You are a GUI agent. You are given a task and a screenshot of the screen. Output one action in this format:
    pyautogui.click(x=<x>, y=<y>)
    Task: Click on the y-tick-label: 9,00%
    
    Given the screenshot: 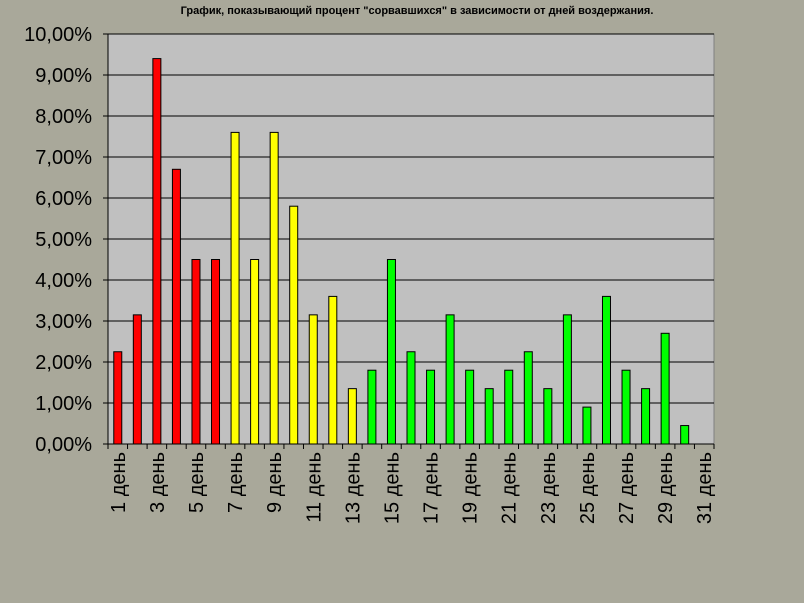 What is the action you would take?
    pyautogui.click(x=63, y=76)
    